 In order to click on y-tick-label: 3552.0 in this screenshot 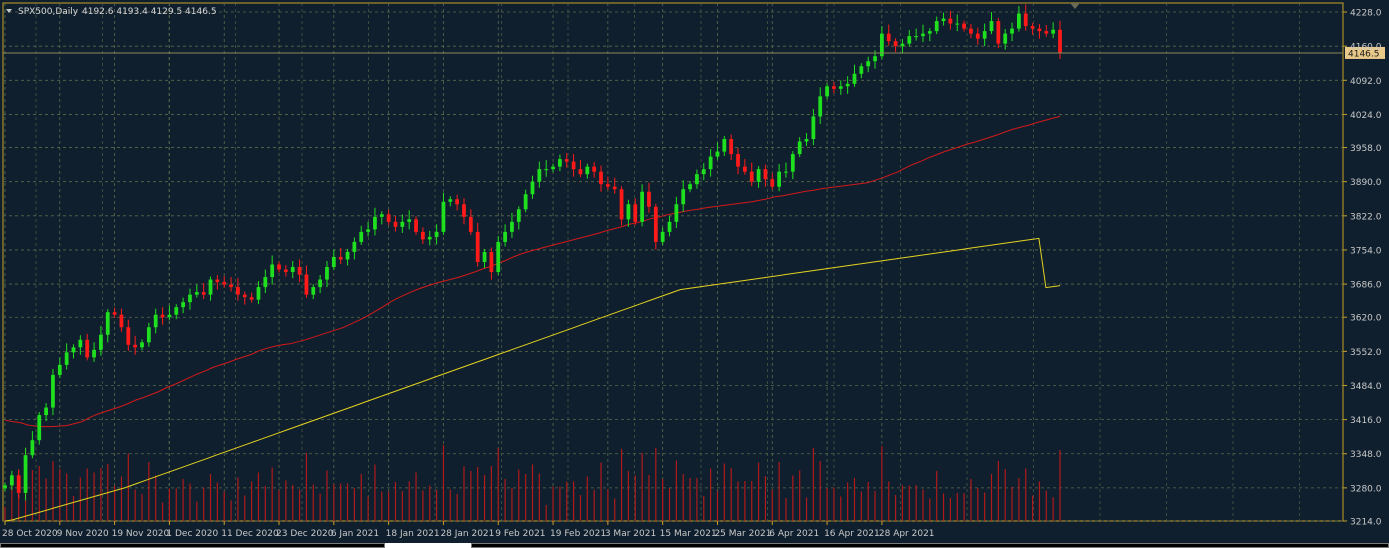, I will do `click(1366, 353)`.